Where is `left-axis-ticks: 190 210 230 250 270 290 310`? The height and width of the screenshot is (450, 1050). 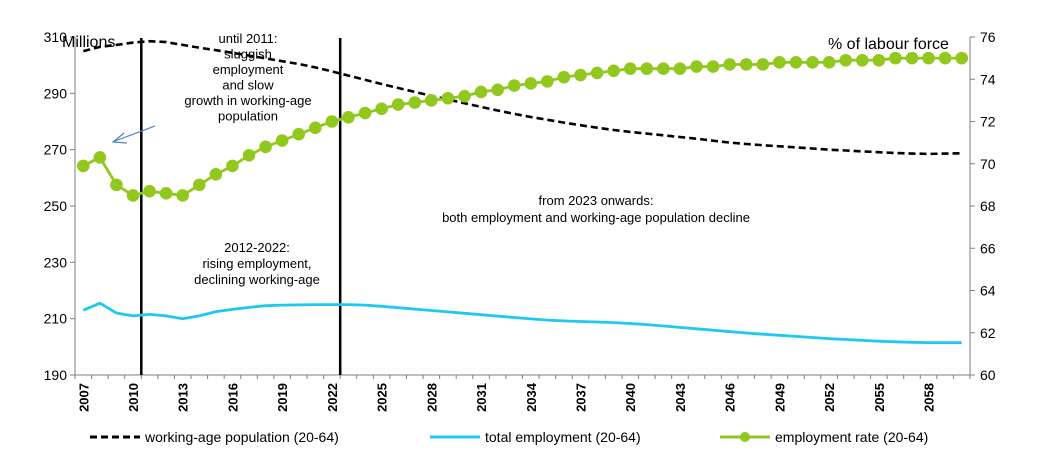 left-axis-ticks: 190 210 230 250 270 290 310 is located at coordinates (59, 206).